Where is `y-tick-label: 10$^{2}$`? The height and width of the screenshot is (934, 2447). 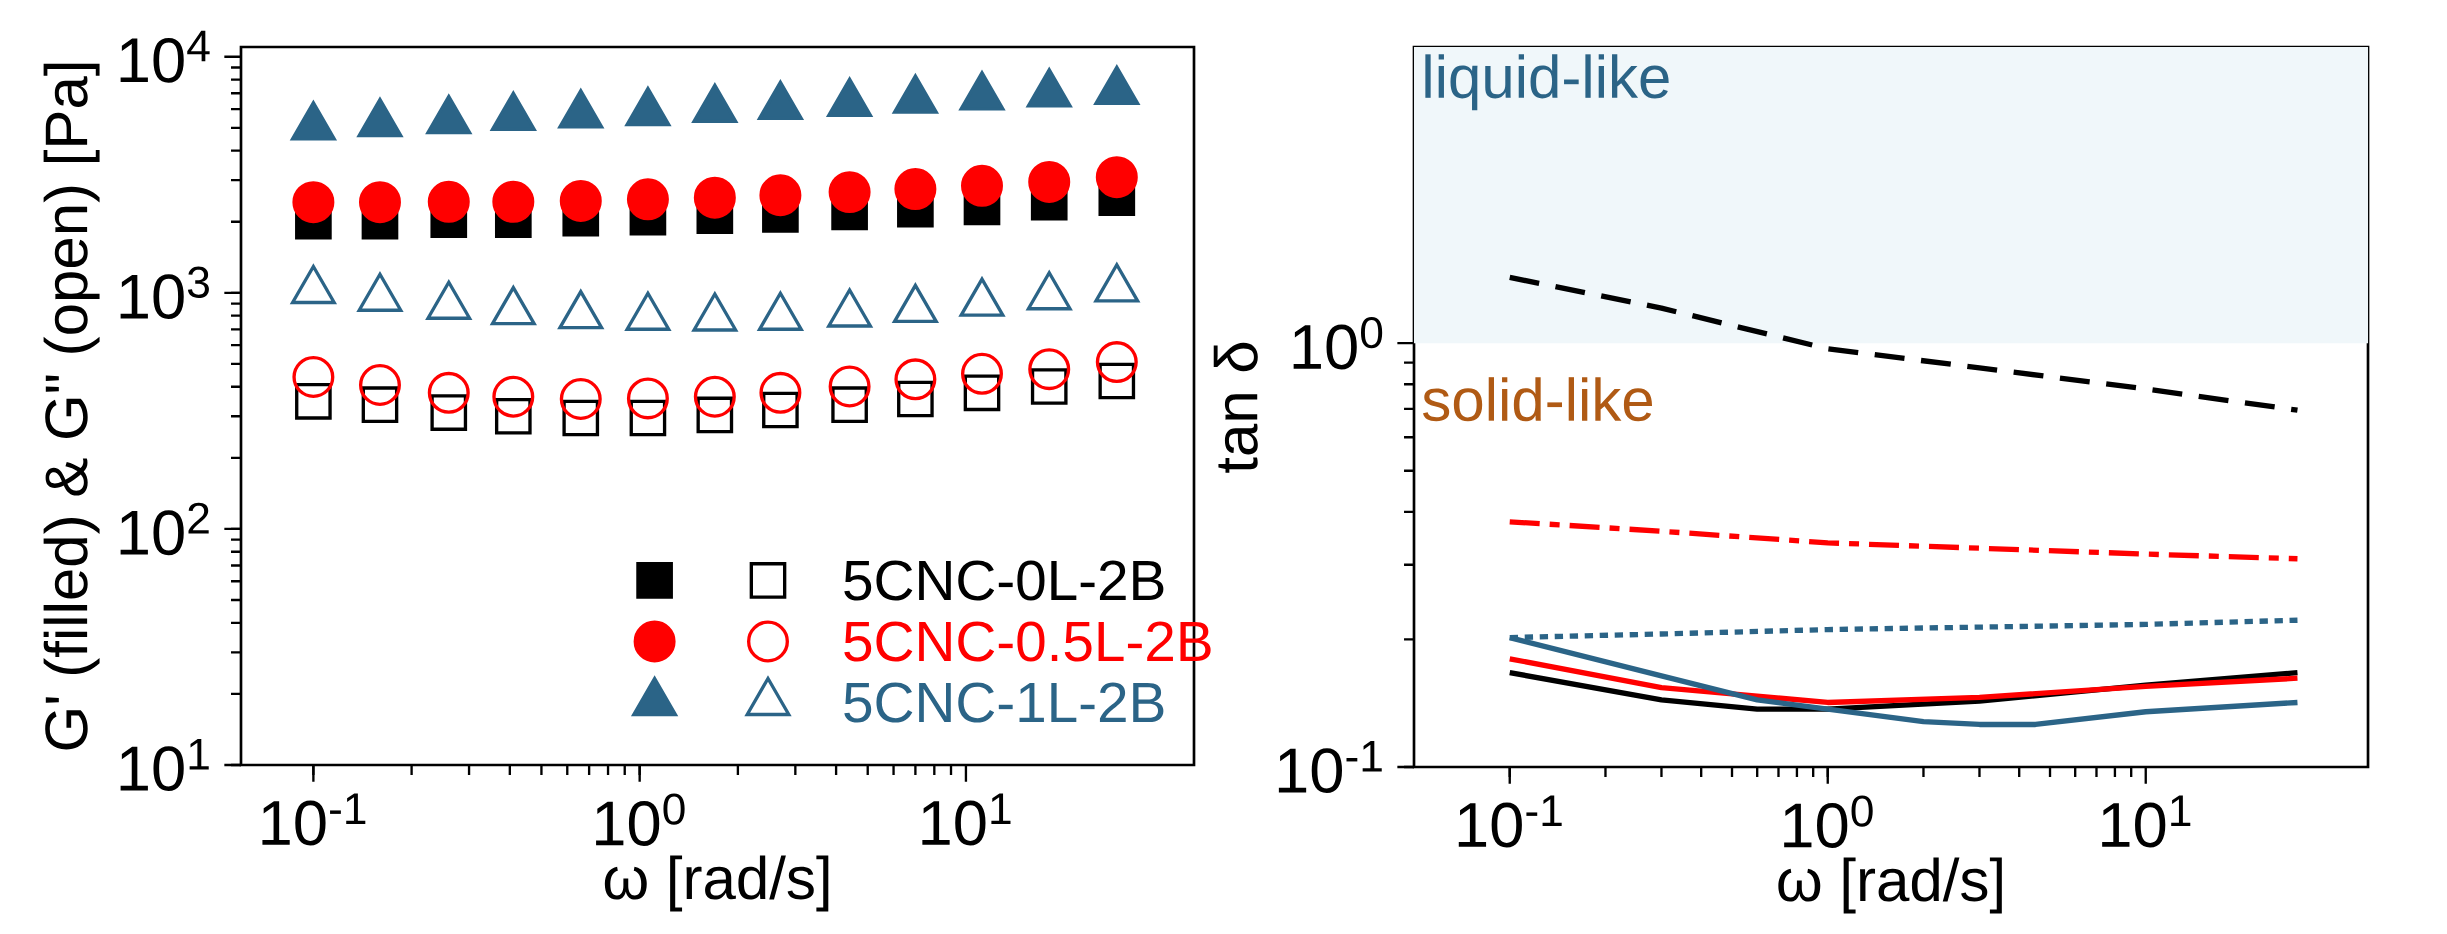
y-tick-label: 10$^{2}$ is located at coordinates (164, 529).